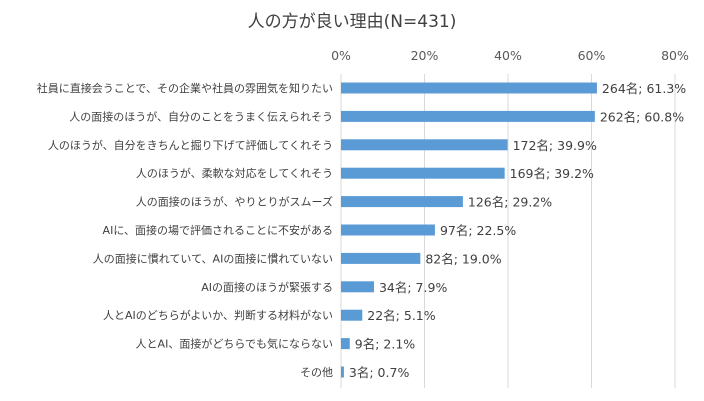 The width and height of the screenshot is (704, 401). Describe the element at coordinates (201, 116) in the screenshot. I see `category-label: 人の面接のほうが、自分のことをうまく伝えられそう` at that location.